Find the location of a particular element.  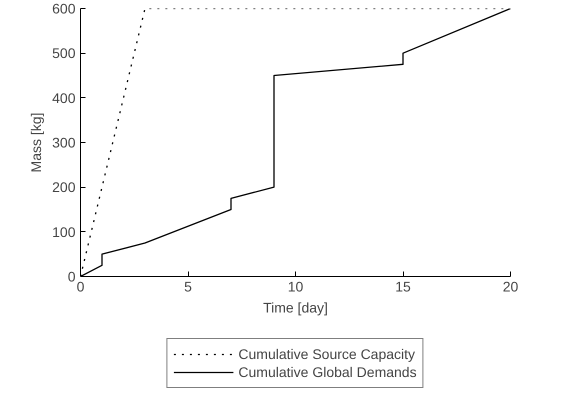

y-tick-label: 400 is located at coordinates (64, 98).